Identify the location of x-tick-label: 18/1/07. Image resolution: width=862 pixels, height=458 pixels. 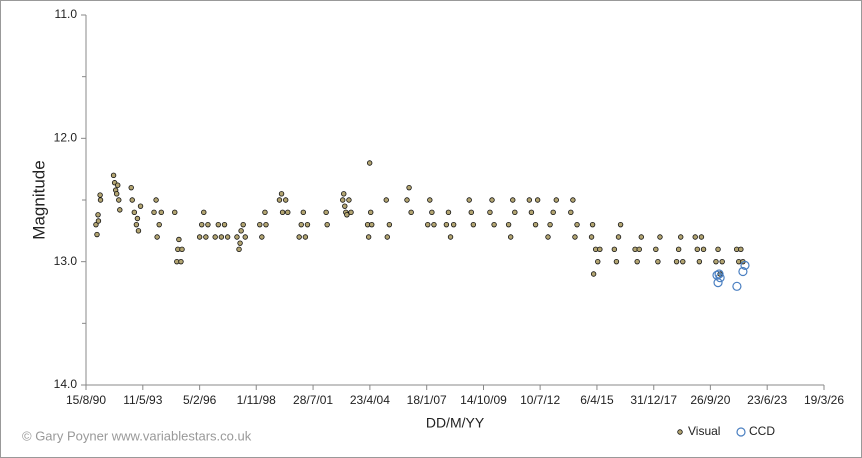
(427, 400).